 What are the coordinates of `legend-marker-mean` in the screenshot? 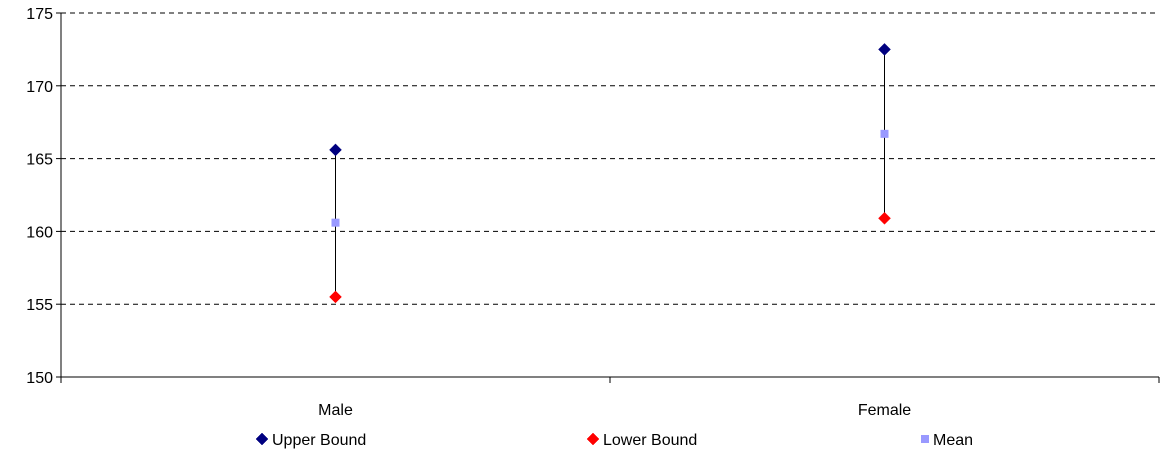 It's located at (925, 439).